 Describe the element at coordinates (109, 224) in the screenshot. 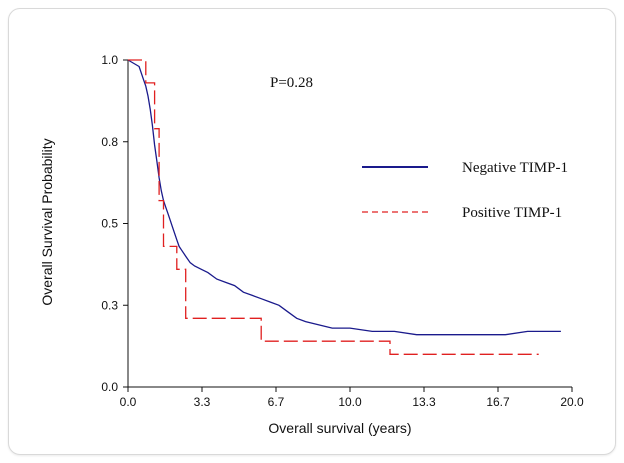

I see `y-tick-label: 0.5` at that location.